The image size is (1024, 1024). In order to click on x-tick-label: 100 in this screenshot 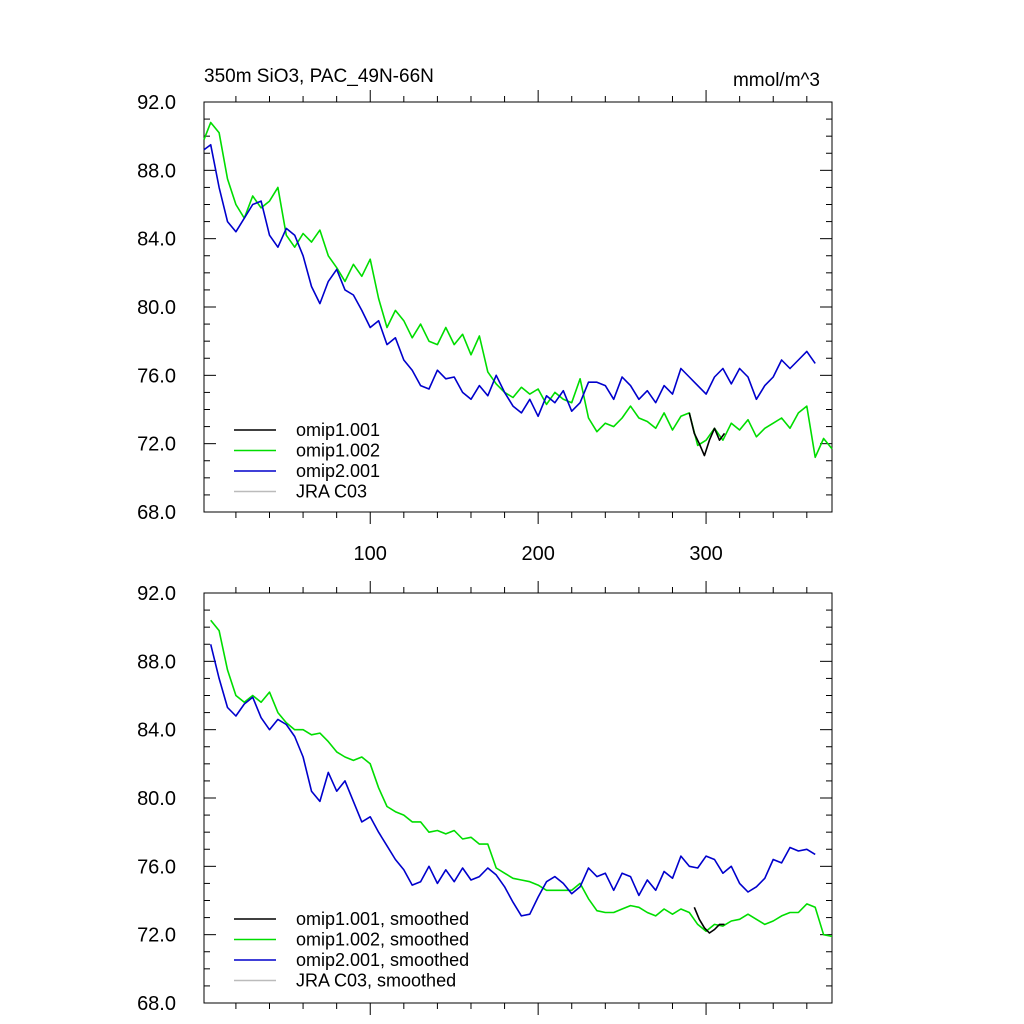, I will do `click(370, 554)`.